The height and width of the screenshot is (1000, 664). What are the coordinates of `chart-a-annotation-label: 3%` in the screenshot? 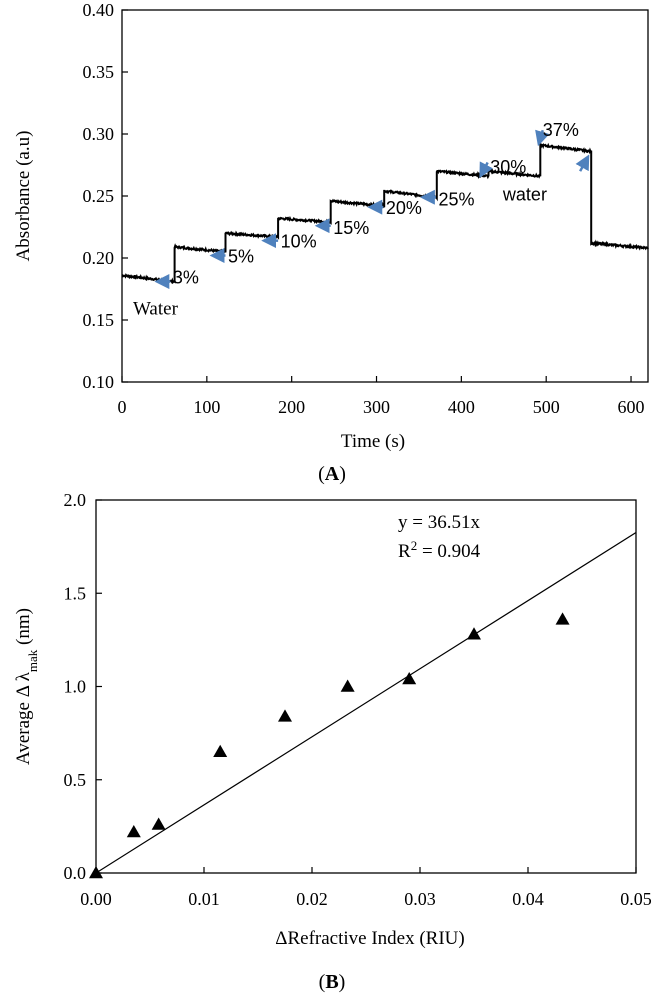 It's located at (186, 278).